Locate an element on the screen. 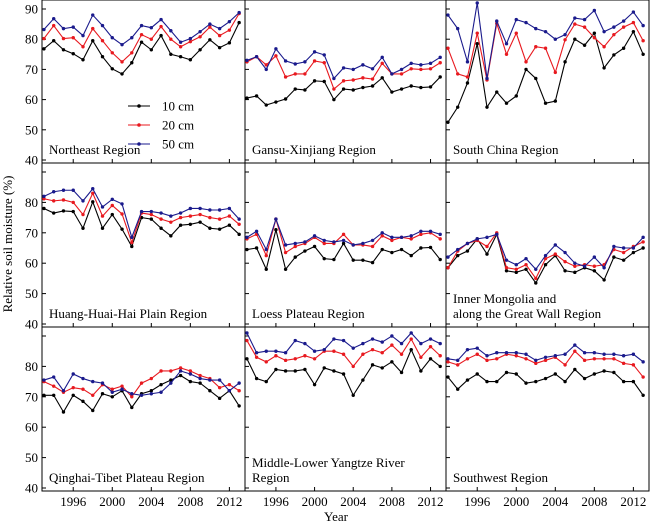 The height and width of the screenshot is (526, 650). series-10-cm-middle-lower-yangtze-river-region is located at coordinates (343, 372).